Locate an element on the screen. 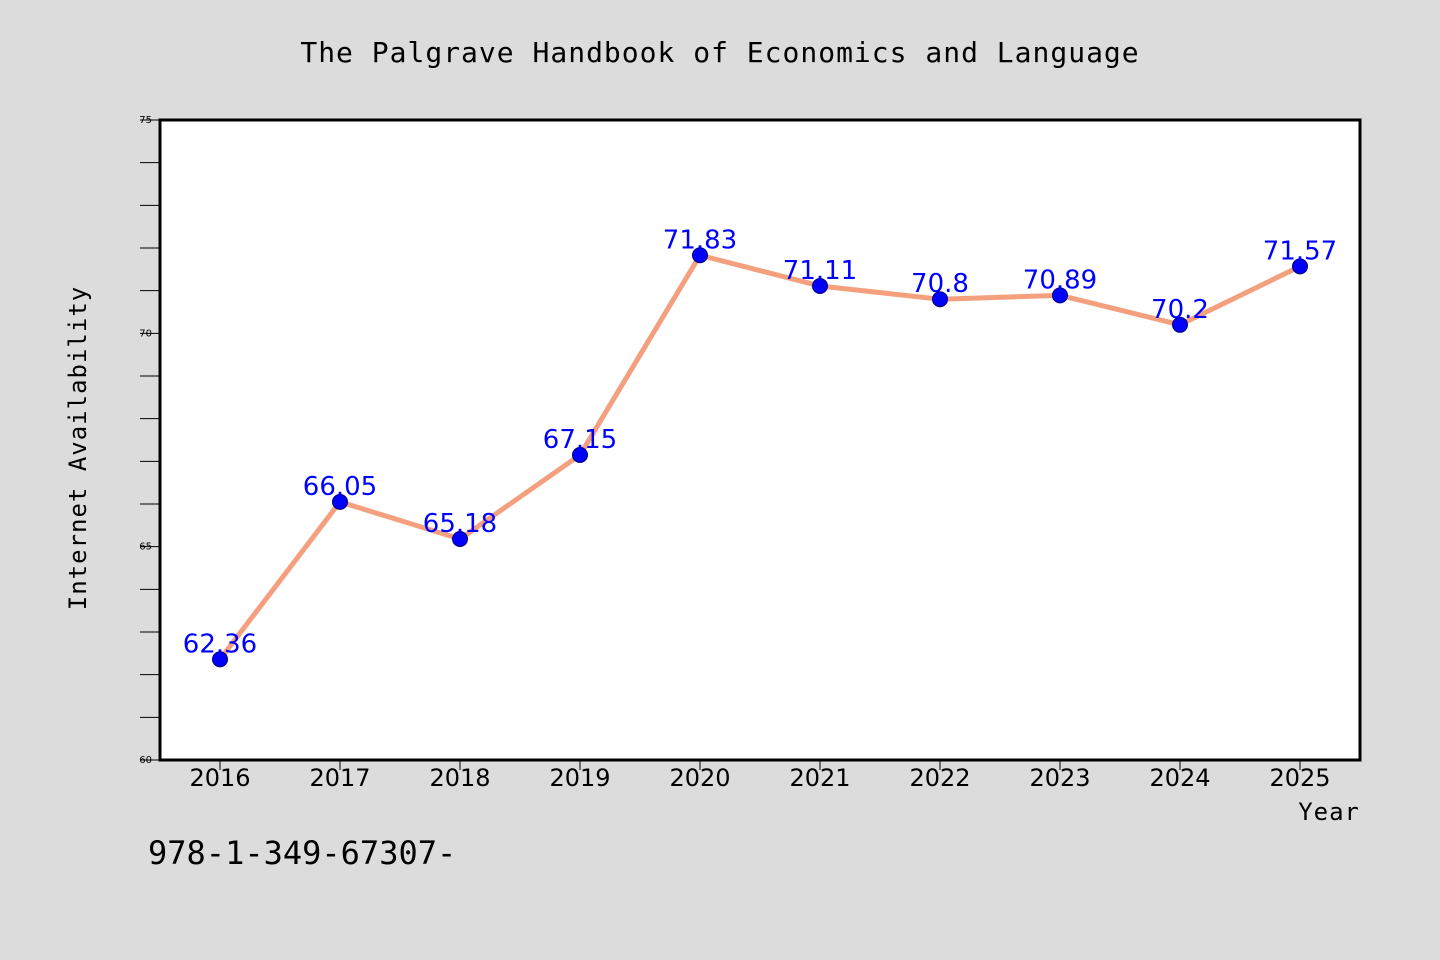  y-tick-label: 65 is located at coordinates (145, 547).